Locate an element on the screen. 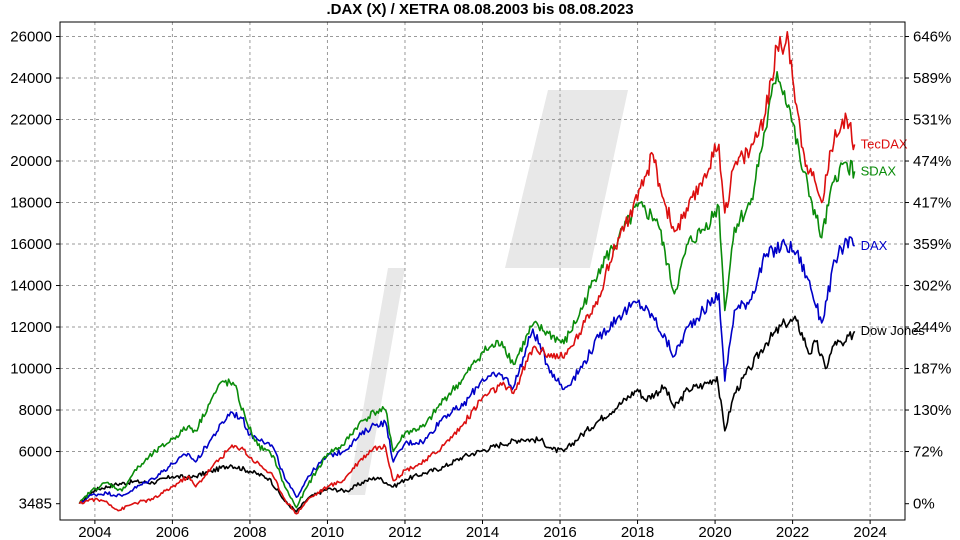  y-tick-label-right: 0% is located at coordinates (924, 504).